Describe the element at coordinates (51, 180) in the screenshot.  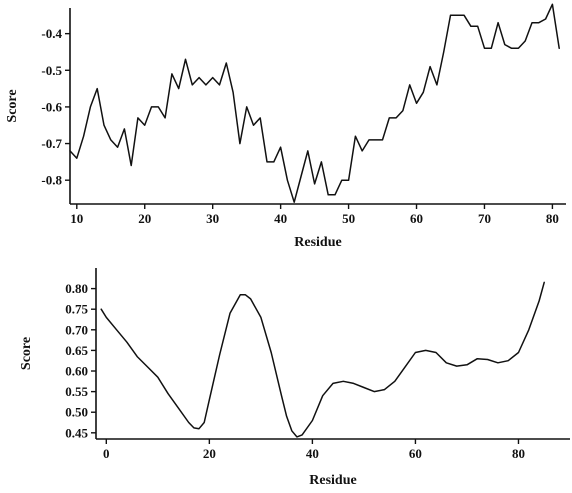
I see `y-tick-label: -0.8` at that location.